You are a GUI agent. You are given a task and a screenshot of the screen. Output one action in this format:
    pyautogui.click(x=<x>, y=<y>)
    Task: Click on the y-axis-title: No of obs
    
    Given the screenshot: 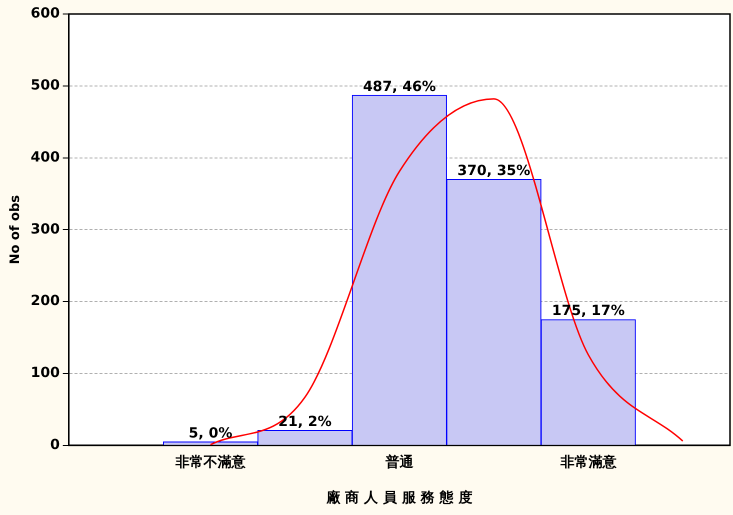 What is the action you would take?
    pyautogui.click(x=16, y=229)
    